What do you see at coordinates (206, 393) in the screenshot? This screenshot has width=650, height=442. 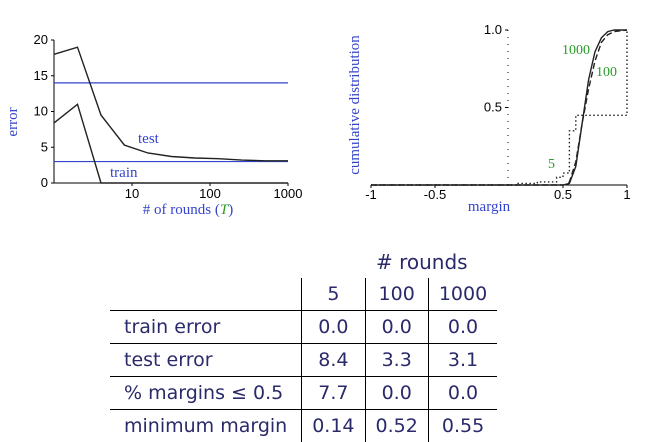 I see `row-label: % margins ≤ 0.5` at bounding box center [206, 393].